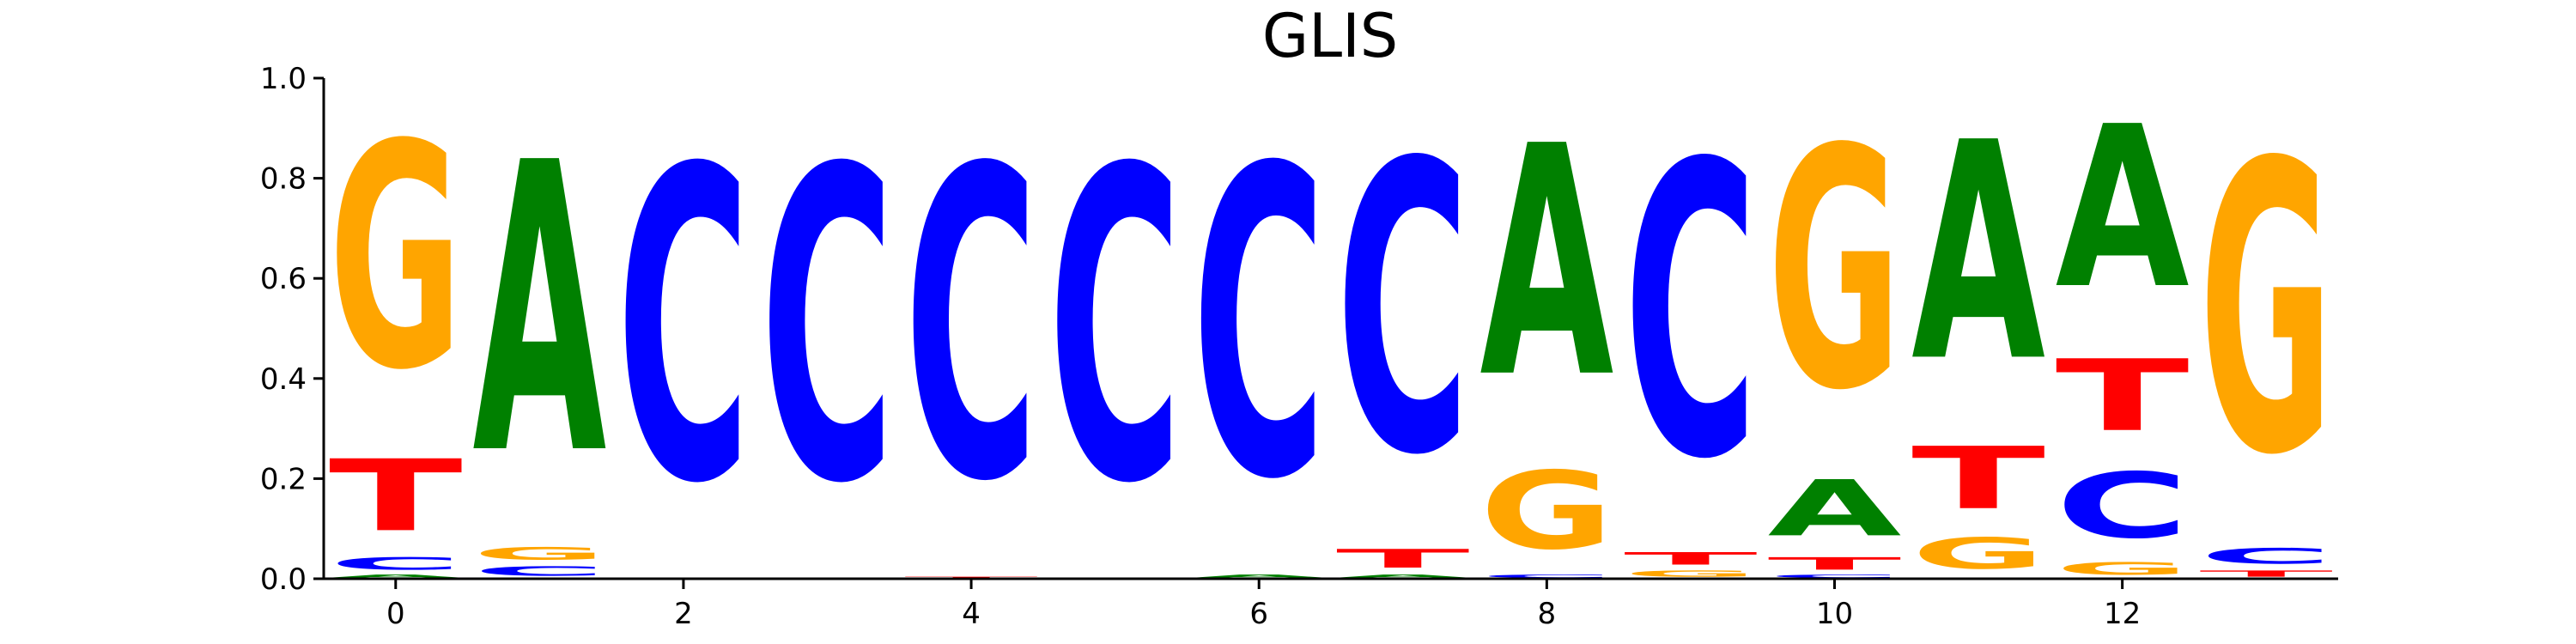 The image size is (2576, 644). I want to click on y-axis-ticks: 0.0 0.2 0.4 0.6 0.8 1.0, so click(292, 329).